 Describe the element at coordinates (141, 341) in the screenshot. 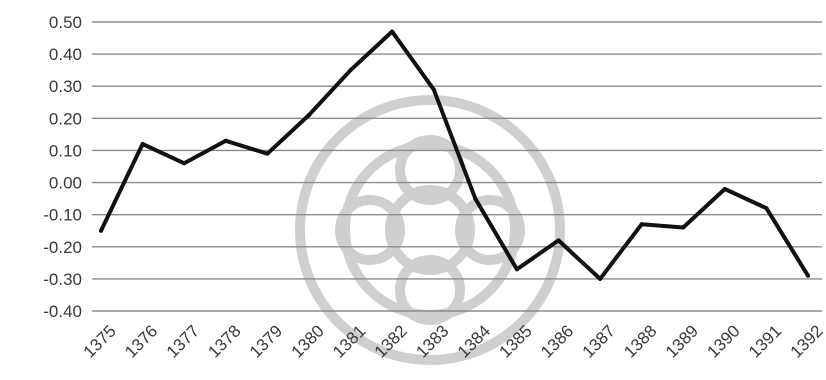

I see `x-tick-label: 1376` at that location.